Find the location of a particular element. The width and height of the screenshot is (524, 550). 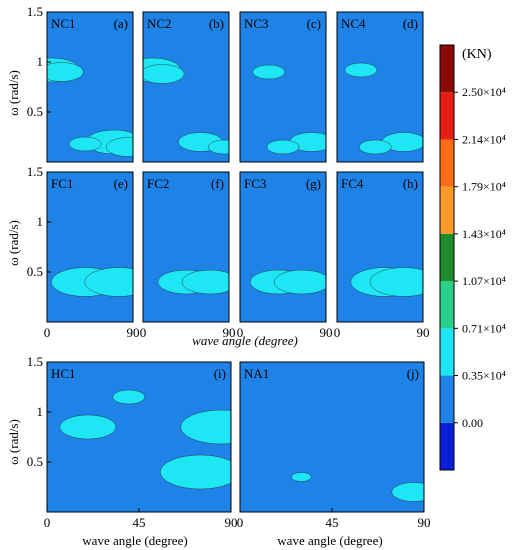

xlabel-j: wave angle (degree) is located at coordinates (329, 540).